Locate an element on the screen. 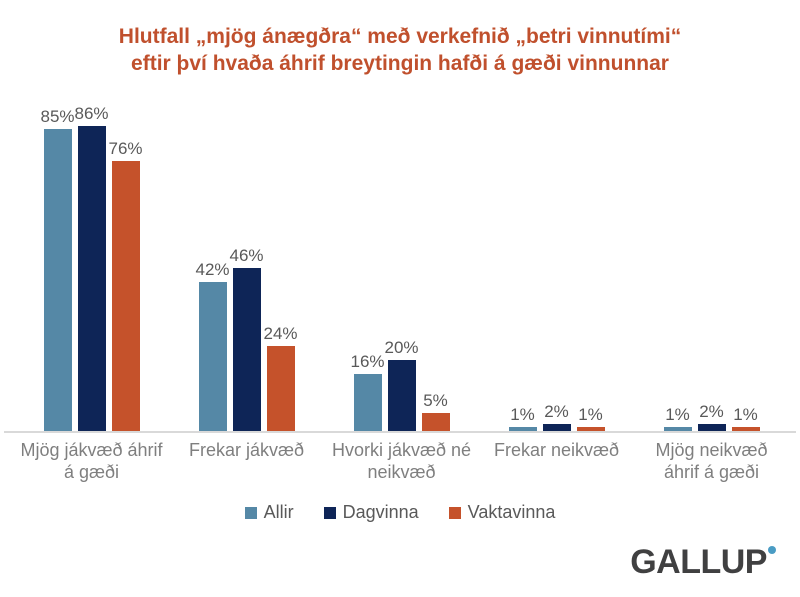 This screenshot has width=800, height=597. data-label-allir-2: 42% is located at coordinates (212, 269).